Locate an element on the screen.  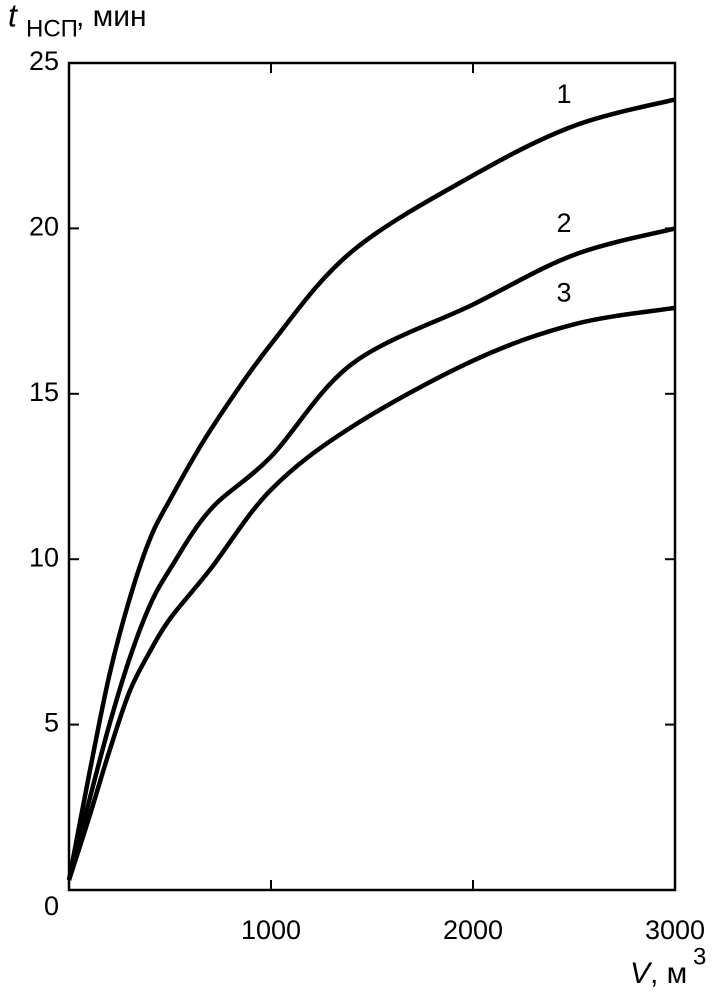
x-label-superscript: 3 is located at coordinates (699, 956).